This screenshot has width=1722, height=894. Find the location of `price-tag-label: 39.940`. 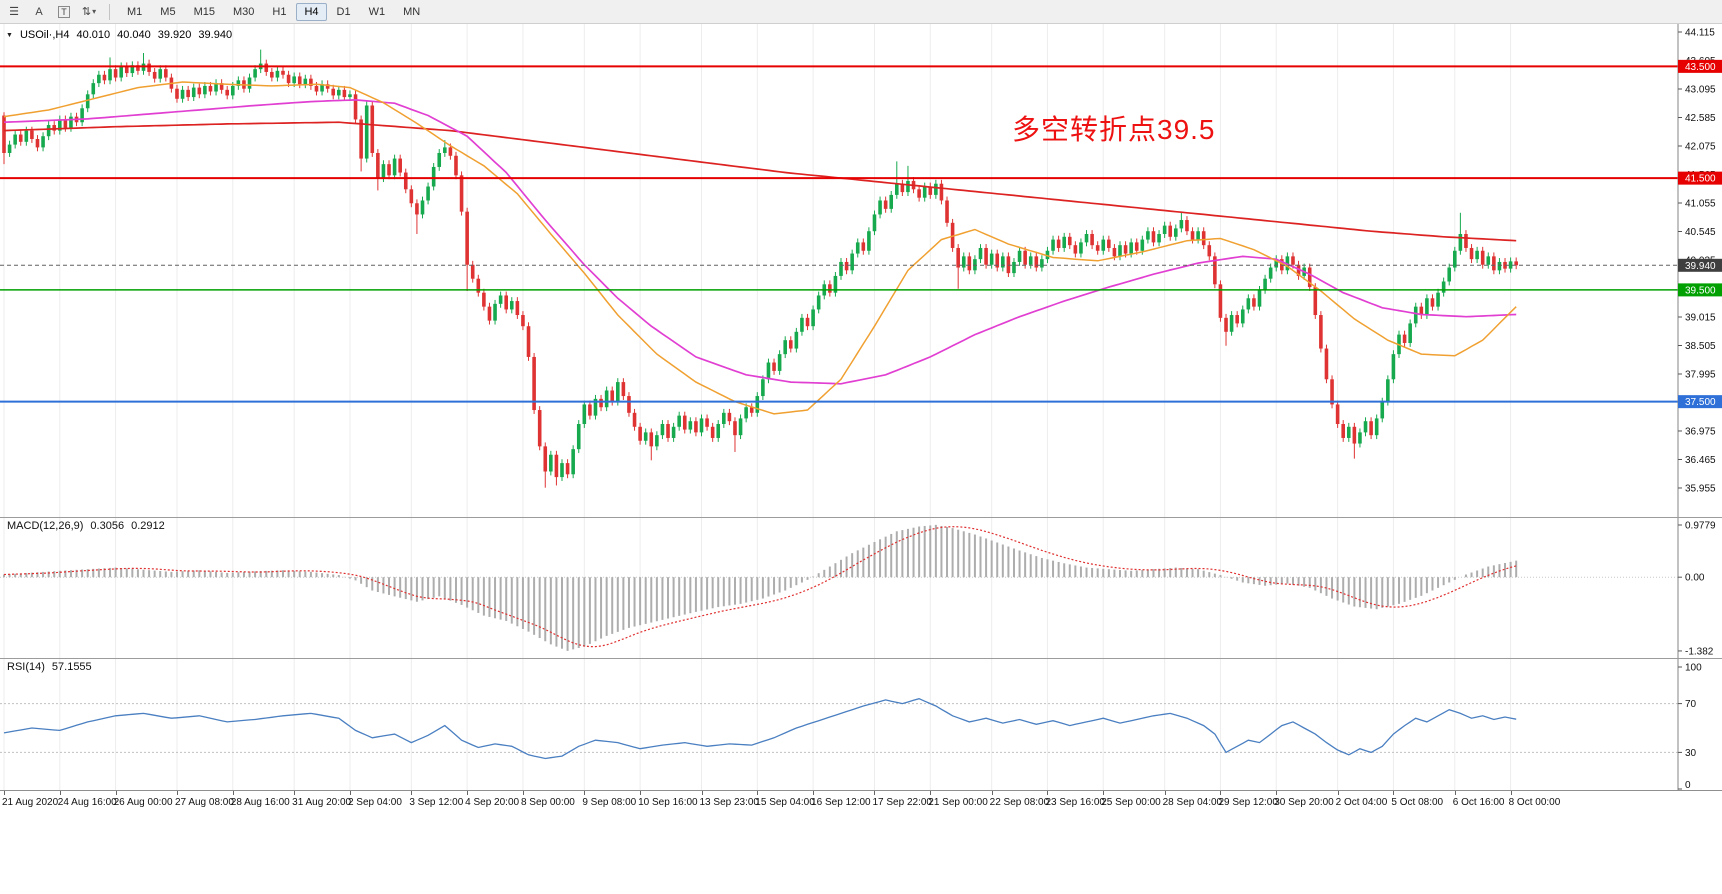

price-tag-label: 39.940 is located at coordinates (1700, 266).